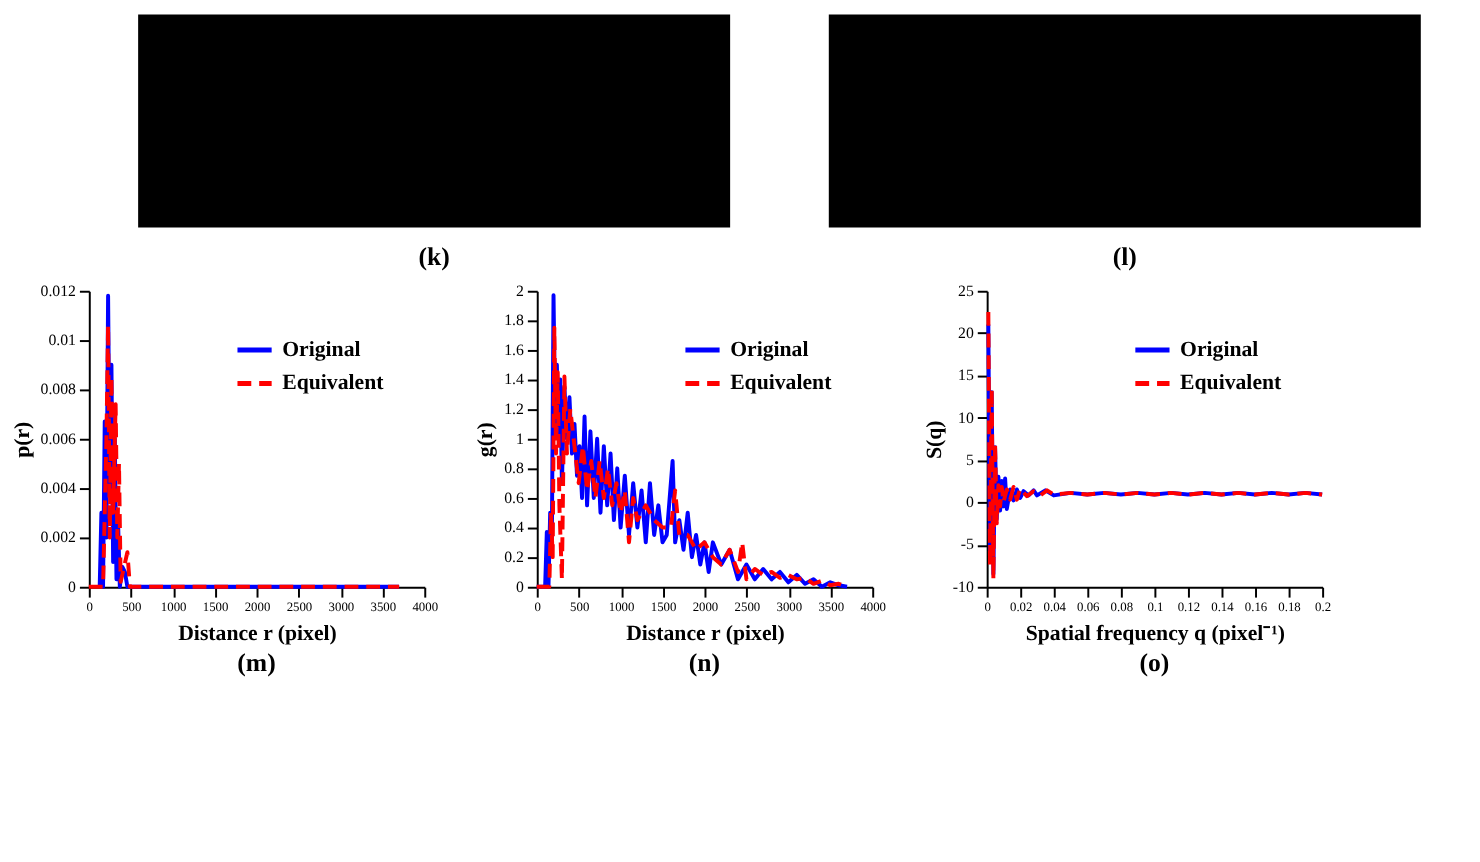 The height and width of the screenshot is (862, 1480). Describe the element at coordinates (514, 497) in the screenshot. I see `y-tick-label: 0.6` at that location.